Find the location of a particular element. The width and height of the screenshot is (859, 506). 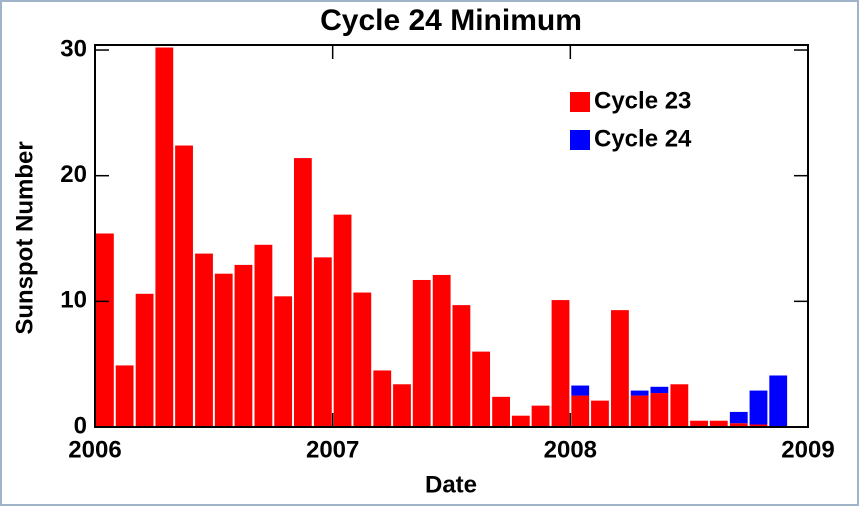

x-tick-label: 2007 is located at coordinates (332, 449).